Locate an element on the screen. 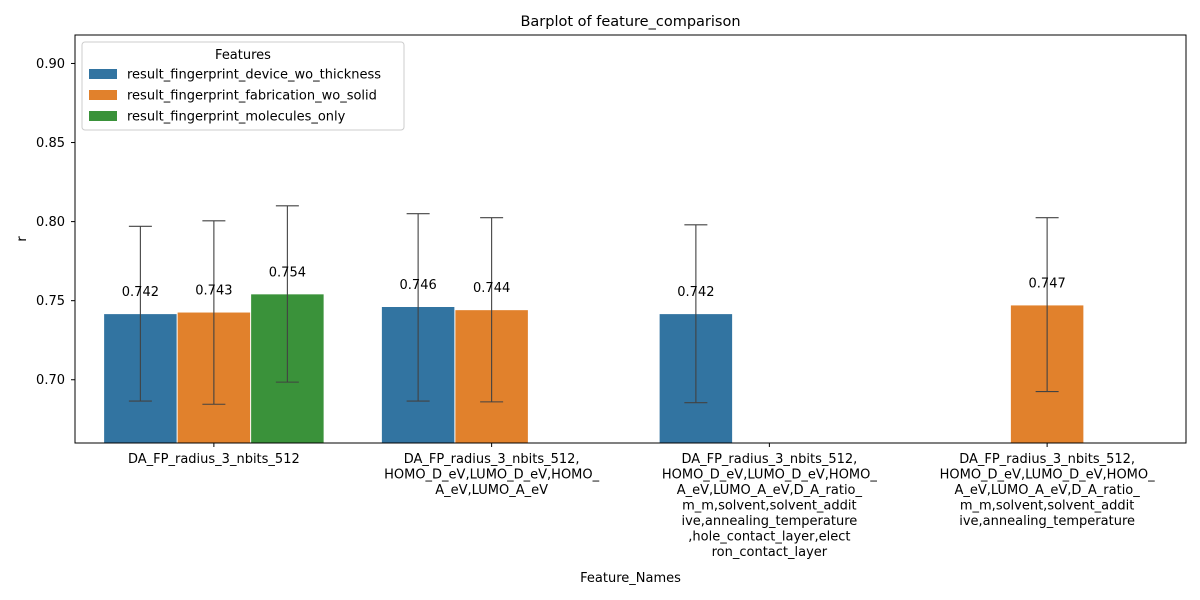 The image size is (1200, 600). legend-title: Features is located at coordinates (243, 55).